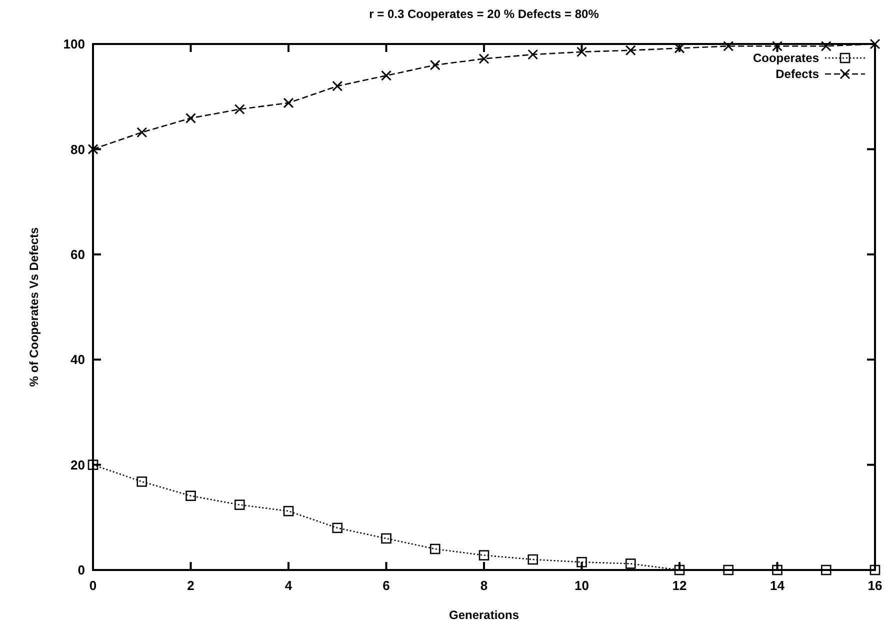  What do you see at coordinates (798, 74) in the screenshot?
I see `legend-label: Defects` at bounding box center [798, 74].